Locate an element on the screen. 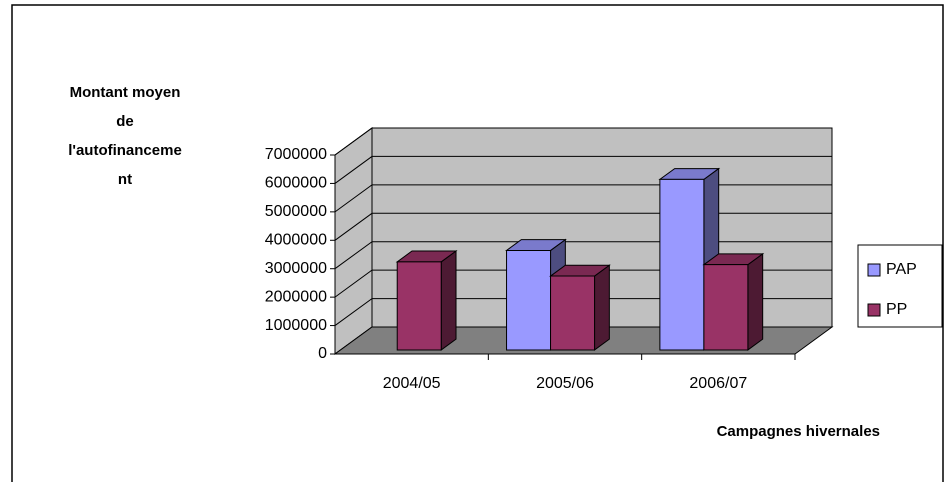 The height and width of the screenshot is (482, 945). y-tick-label: 5000000 is located at coordinates (296, 211).